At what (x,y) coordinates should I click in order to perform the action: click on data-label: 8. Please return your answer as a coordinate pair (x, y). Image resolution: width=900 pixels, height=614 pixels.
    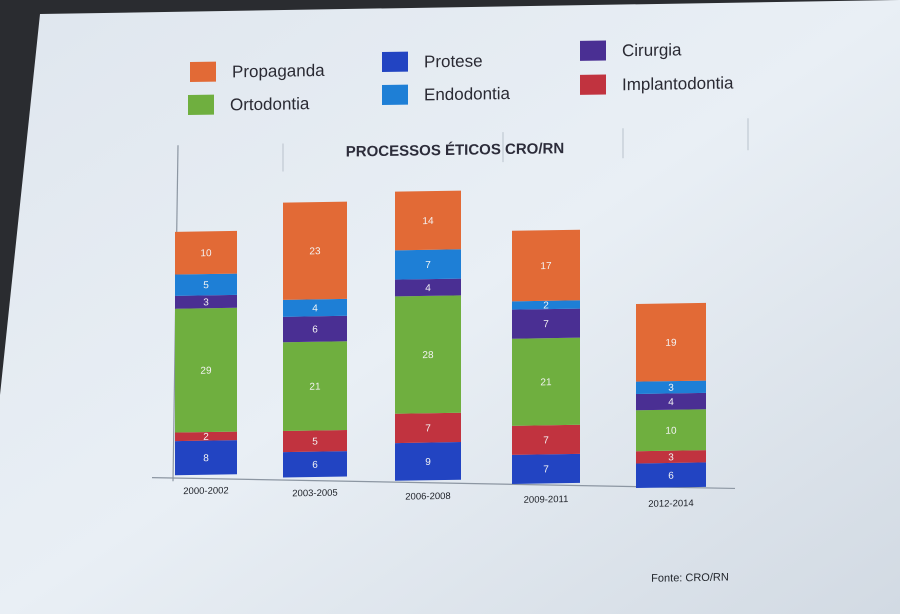
    Looking at the image, I should click on (206, 458).